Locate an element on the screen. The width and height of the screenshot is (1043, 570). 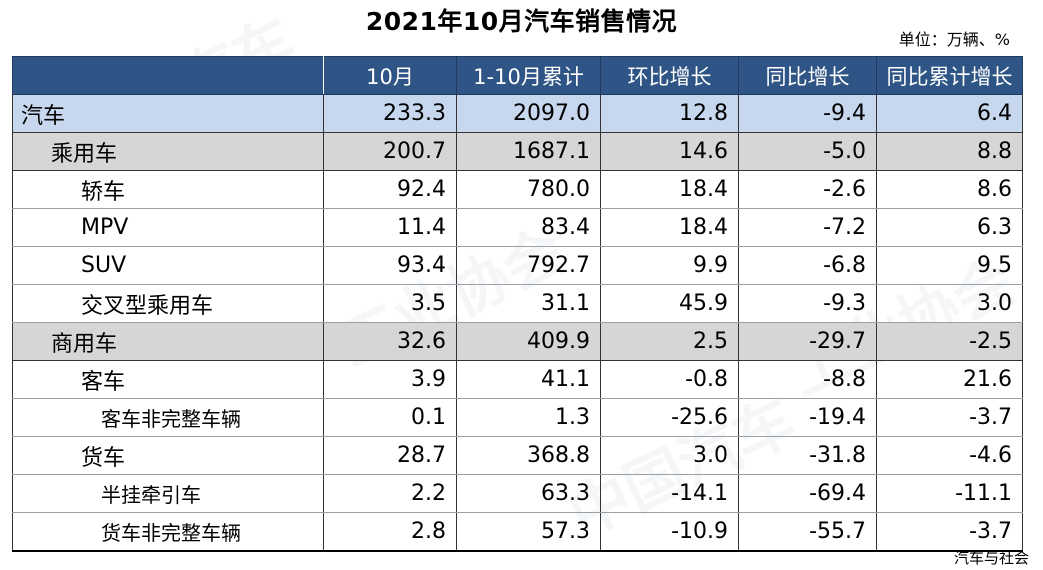
cell-yoy-growth: -9.3 is located at coordinates (807, 303).